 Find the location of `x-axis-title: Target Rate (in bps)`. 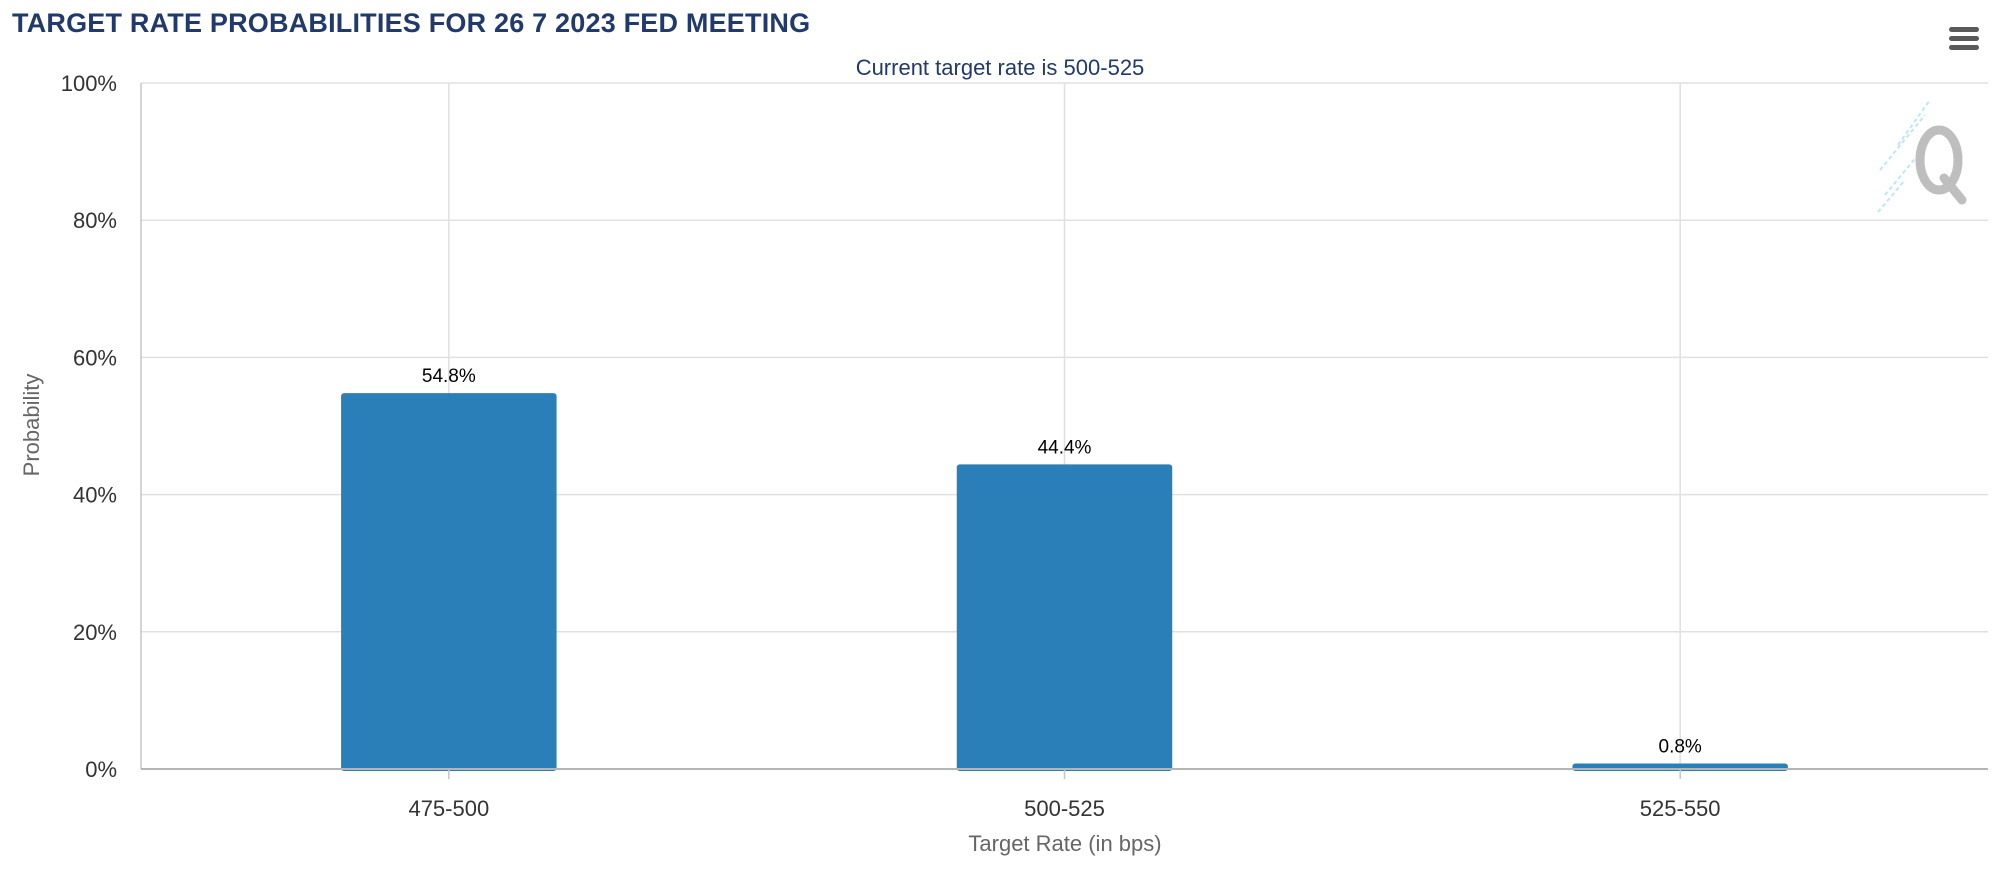

x-axis-title: Target Rate (in bps) is located at coordinates (1064, 843).